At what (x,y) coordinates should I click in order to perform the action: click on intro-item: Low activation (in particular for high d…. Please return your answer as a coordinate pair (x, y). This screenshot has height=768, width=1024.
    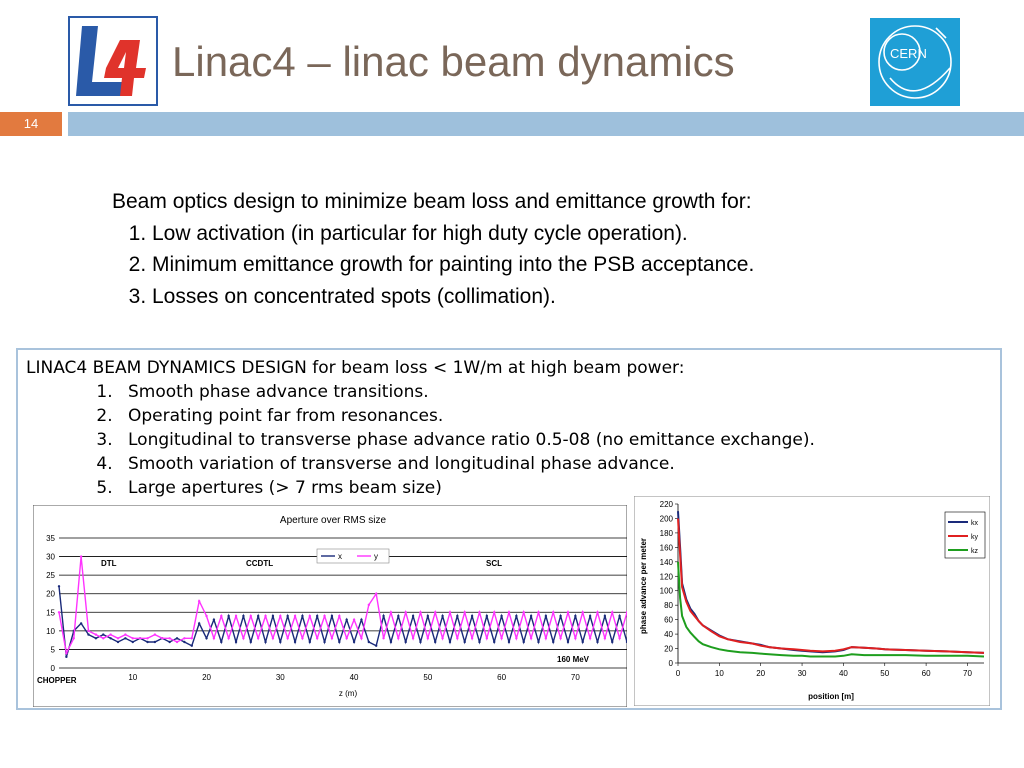
    Looking at the image, I should click on (542, 234).